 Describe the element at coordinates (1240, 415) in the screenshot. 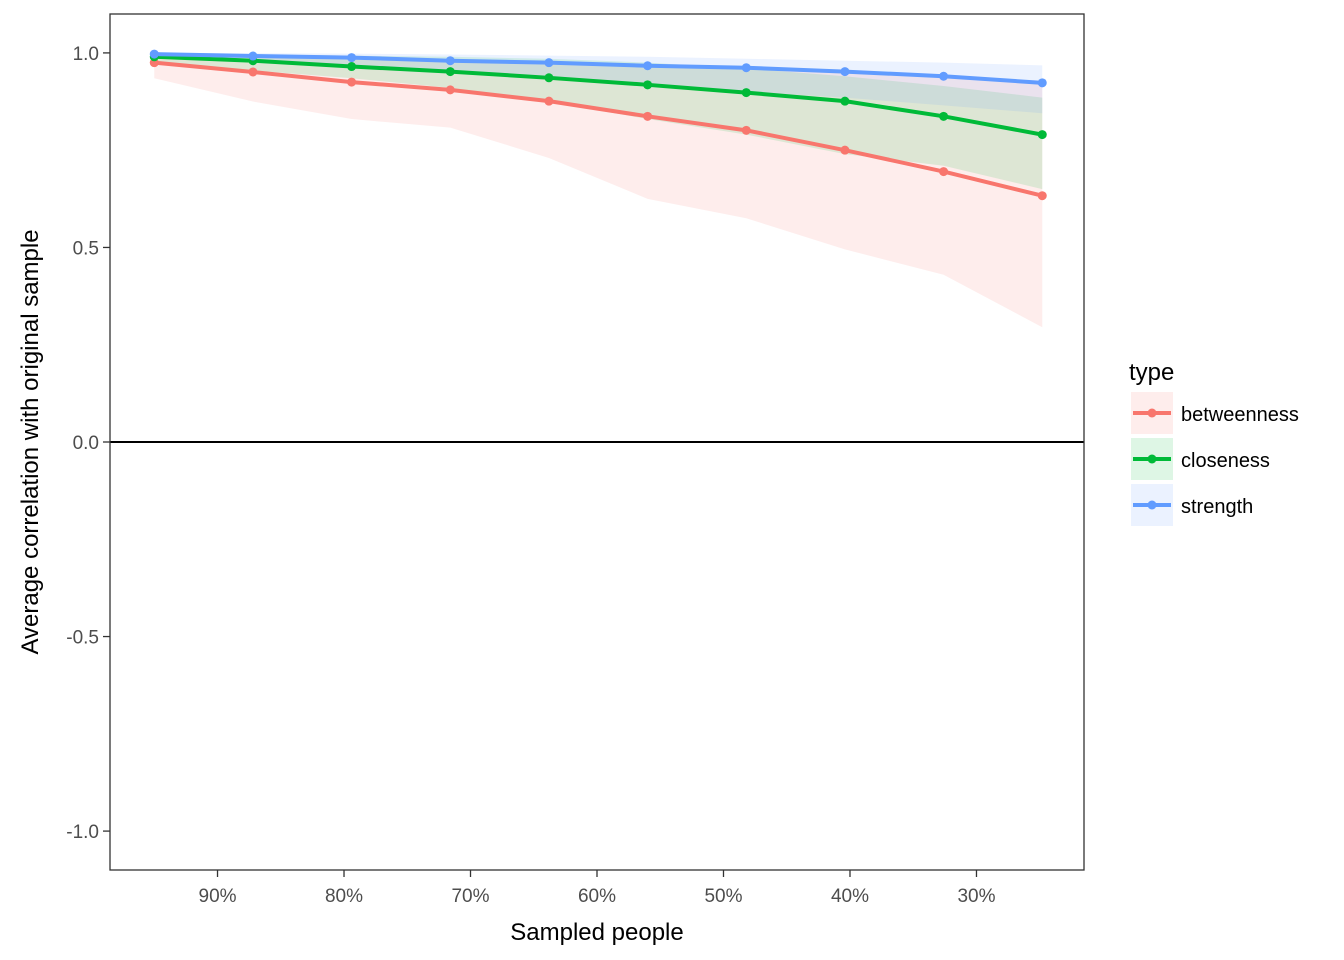

I see `legend-label: betweenness` at that location.